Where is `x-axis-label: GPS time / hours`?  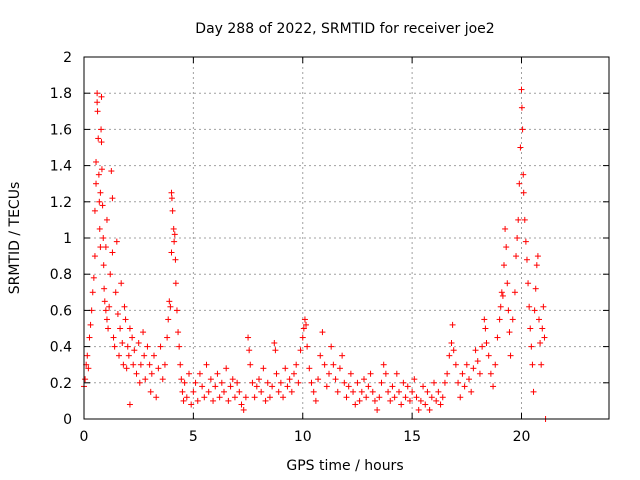 x-axis-label: GPS time / hours is located at coordinates (344, 466).